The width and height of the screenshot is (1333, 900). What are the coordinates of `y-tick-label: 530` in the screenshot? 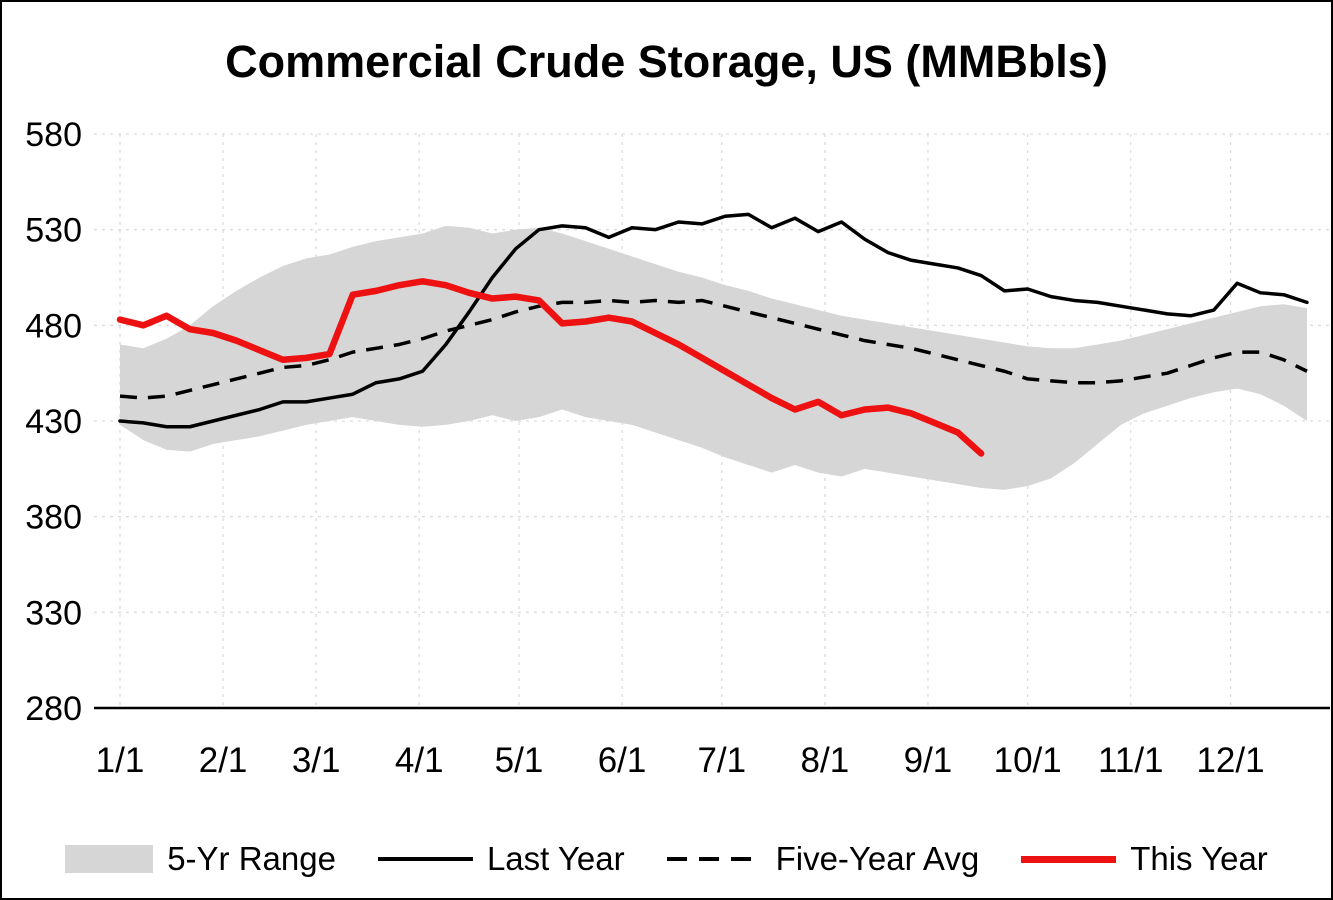 It's located at (53, 231).